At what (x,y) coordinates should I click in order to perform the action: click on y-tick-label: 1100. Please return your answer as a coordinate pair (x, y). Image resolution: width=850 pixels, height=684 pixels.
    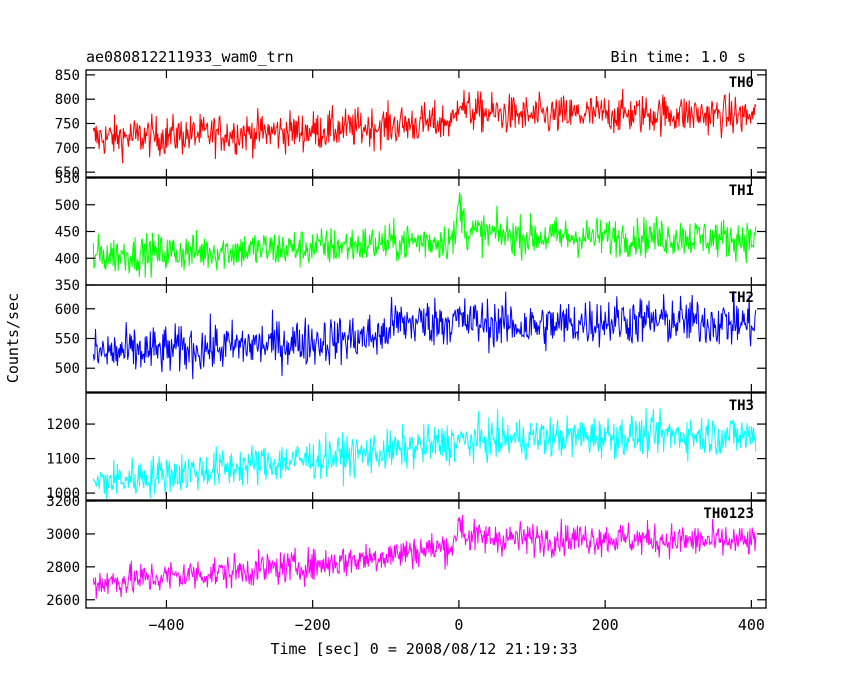
    Looking at the image, I should click on (63, 460).